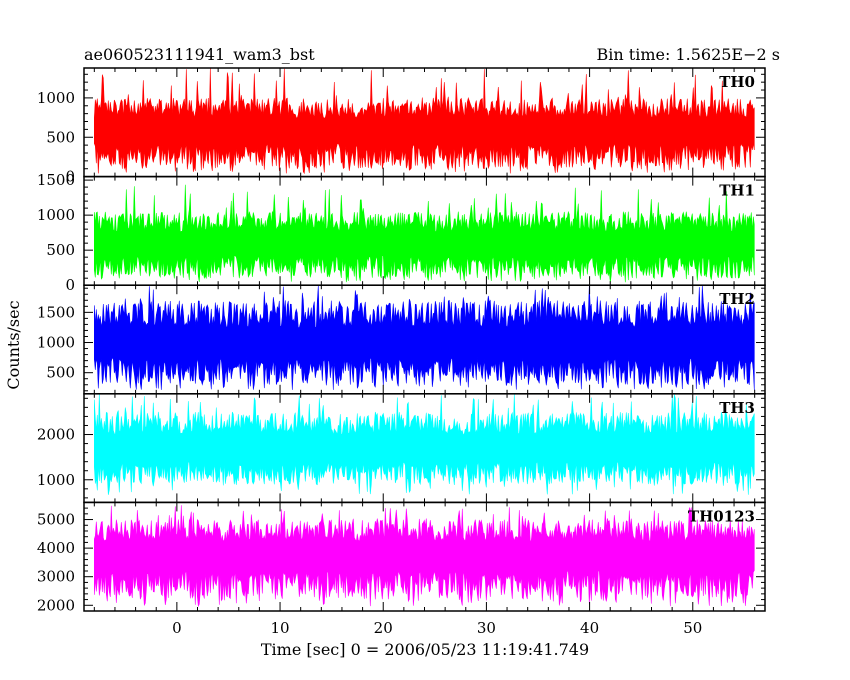  What do you see at coordinates (737, 408) in the screenshot?
I see `panel-label-th3: TH3` at bounding box center [737, 408].